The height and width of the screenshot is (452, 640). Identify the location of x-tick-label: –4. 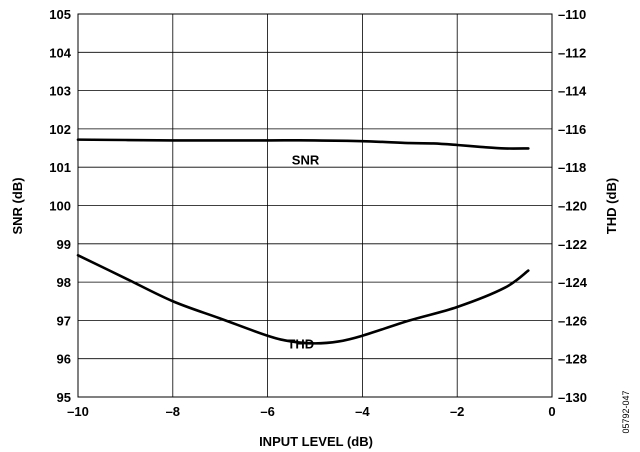
(362, 411).